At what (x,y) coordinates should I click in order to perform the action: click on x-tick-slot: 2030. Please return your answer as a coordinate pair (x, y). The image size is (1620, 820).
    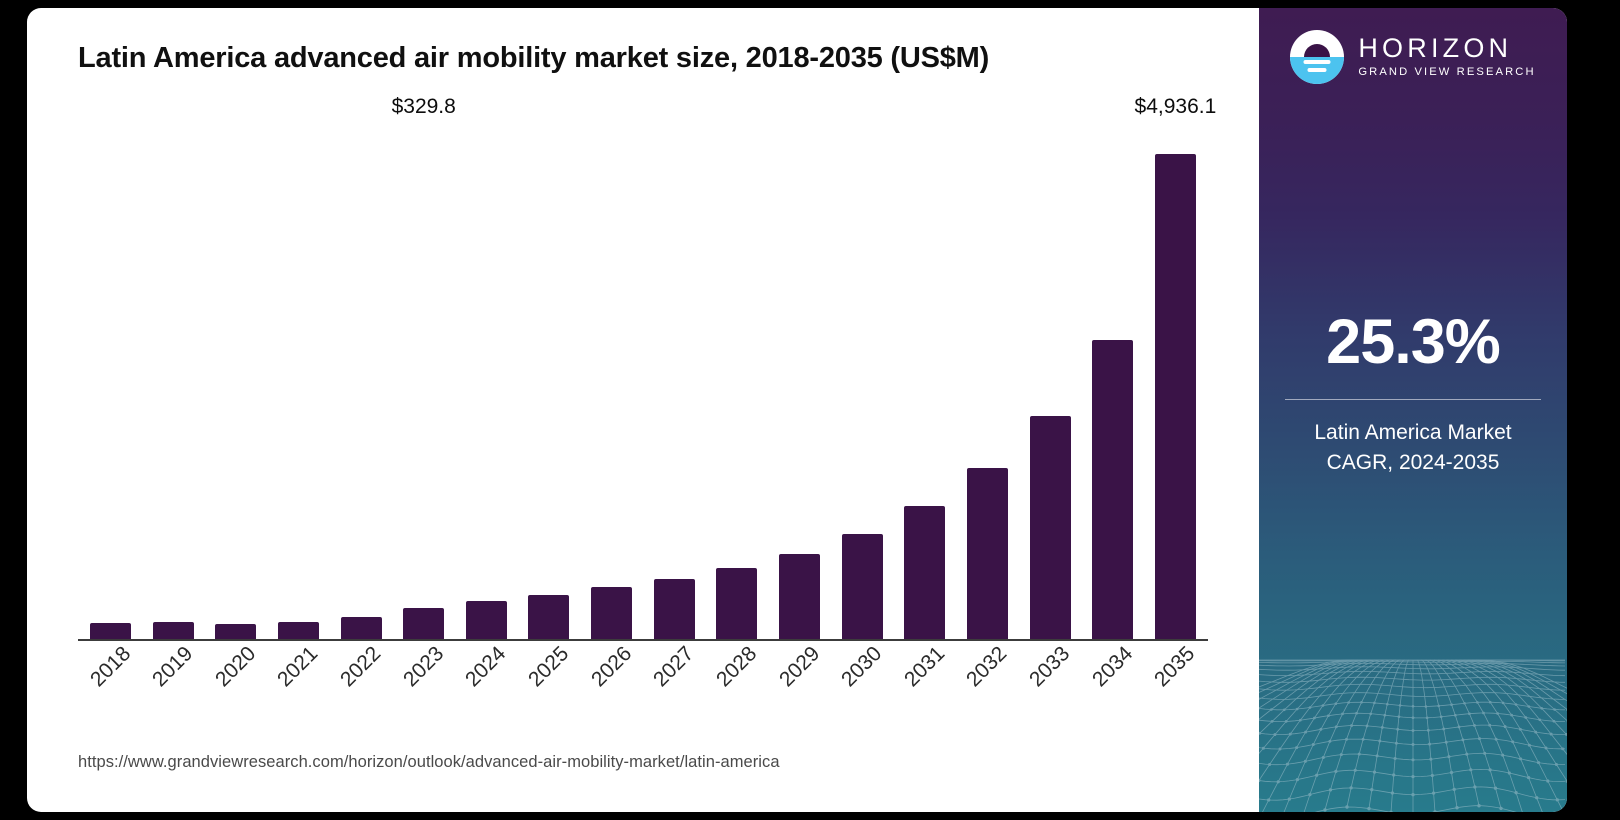
    Looking at the image, I should click on (861, 686).